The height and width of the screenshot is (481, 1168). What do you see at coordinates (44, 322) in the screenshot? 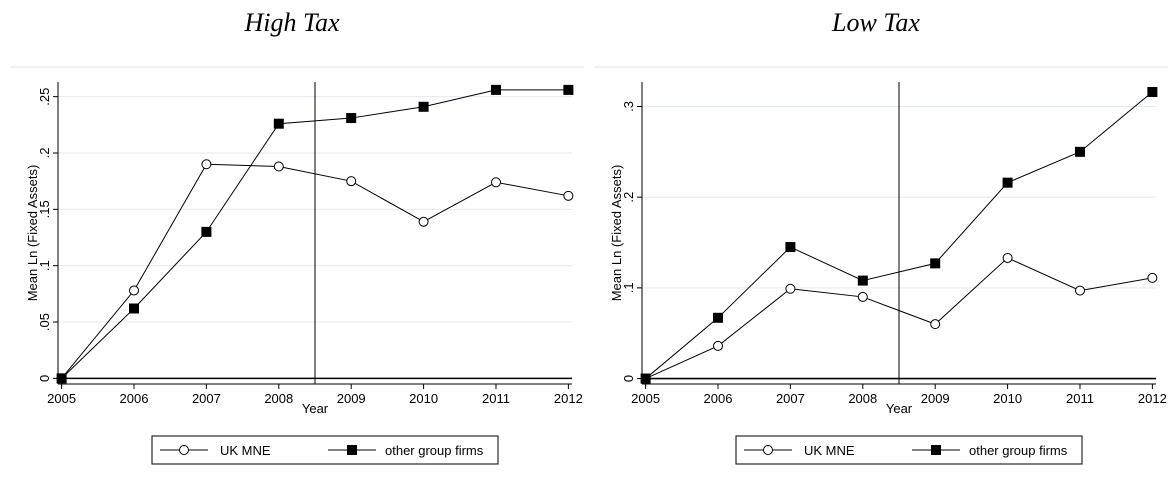
I see `y-tick-label: .05` at bounding box center [44, 322].